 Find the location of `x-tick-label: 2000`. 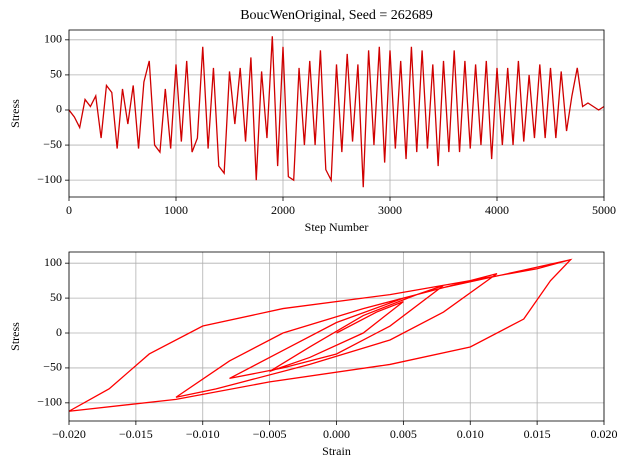

x-tick-label: 2000 is located at coordinates (283, 210).